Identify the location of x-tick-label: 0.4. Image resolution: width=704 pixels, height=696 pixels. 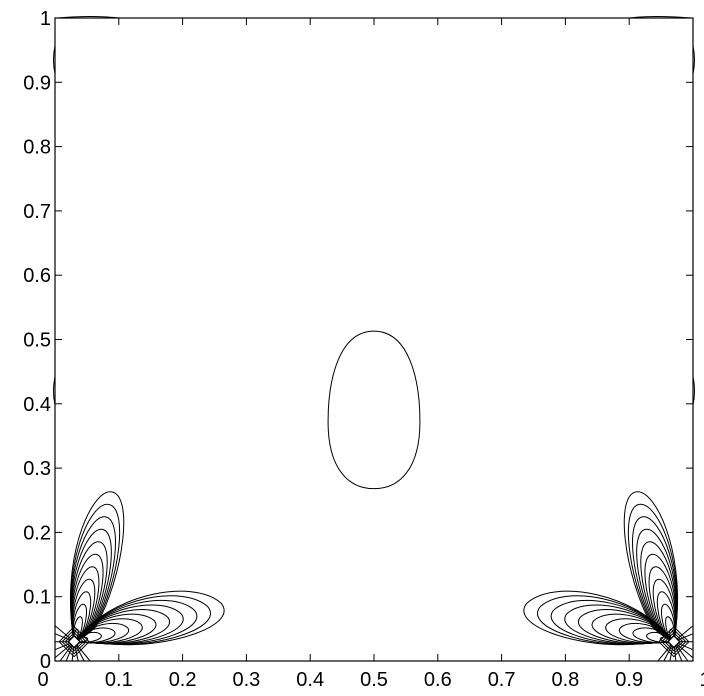
(310, 680).